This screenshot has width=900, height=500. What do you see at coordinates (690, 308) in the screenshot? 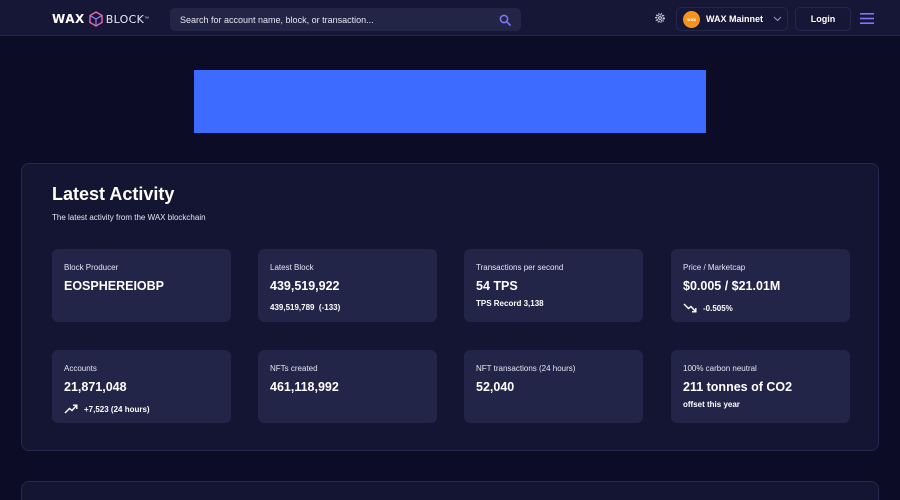
I see `trend-down-icon` at bounding box center [690, 308].